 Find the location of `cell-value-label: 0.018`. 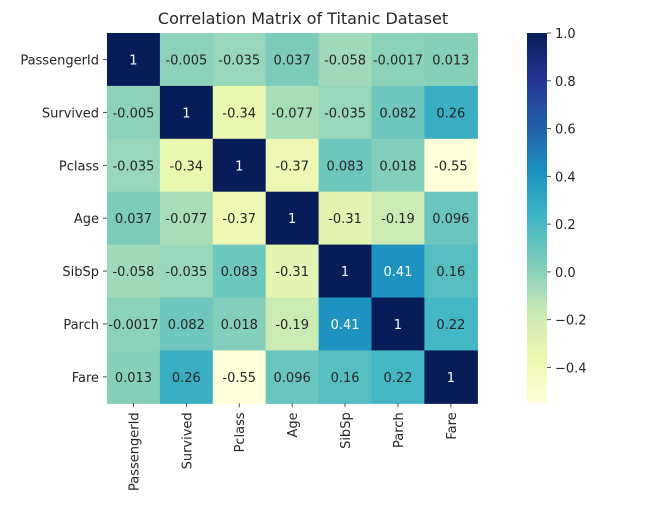

cell-value-label: 0.018 is located at coordinates (239, 325).